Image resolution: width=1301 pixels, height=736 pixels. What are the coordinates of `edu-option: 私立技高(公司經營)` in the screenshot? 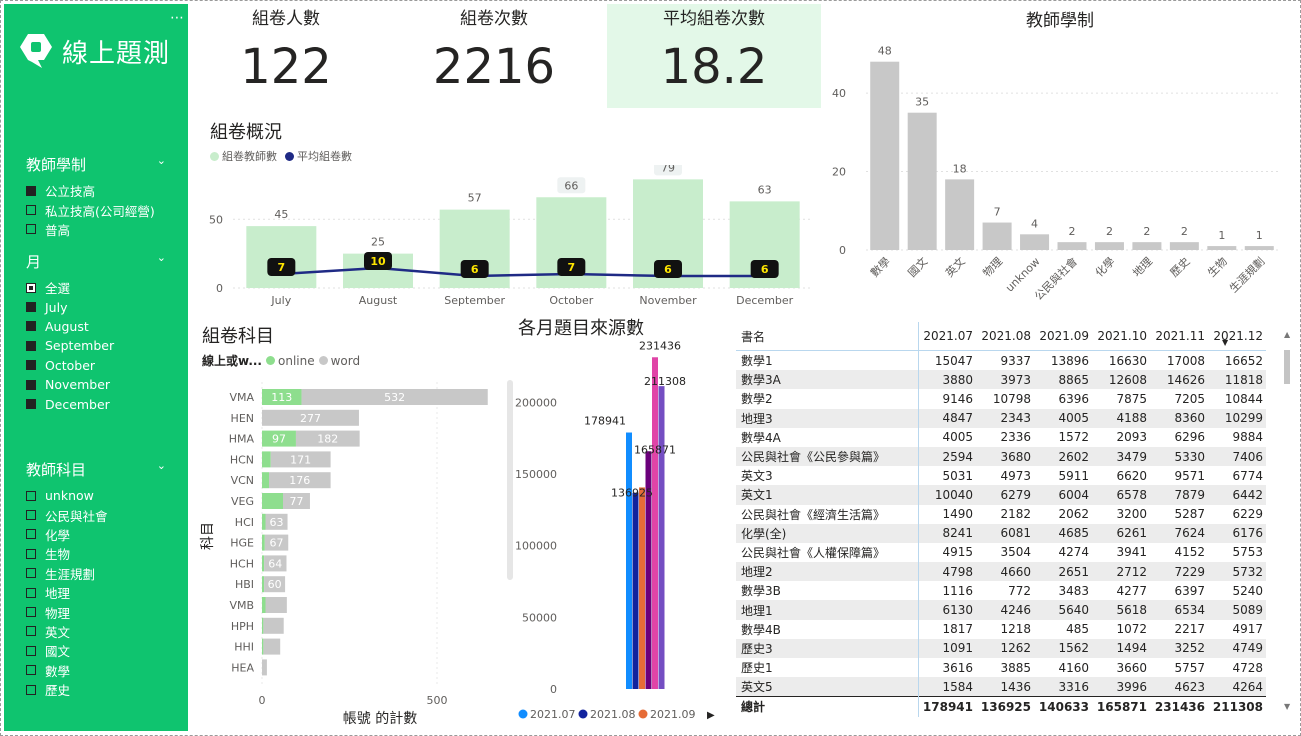 It's located at (96, 209).